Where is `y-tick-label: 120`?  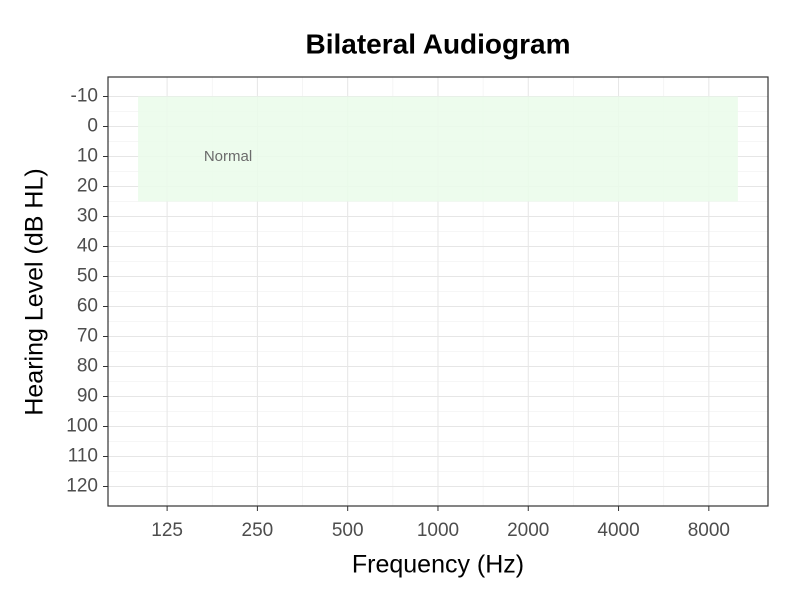
y-tick-label: 120 is located at coordinates (82, 486).